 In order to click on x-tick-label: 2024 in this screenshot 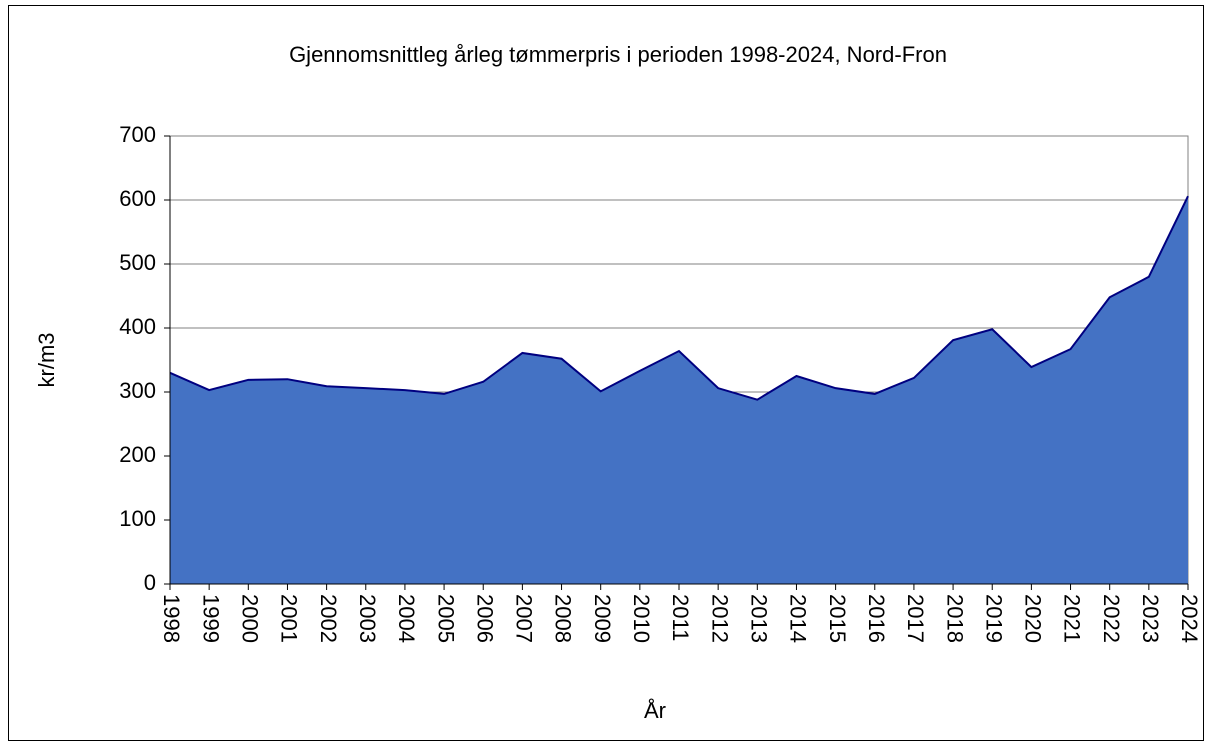, I will do `click(1189, 618)`.